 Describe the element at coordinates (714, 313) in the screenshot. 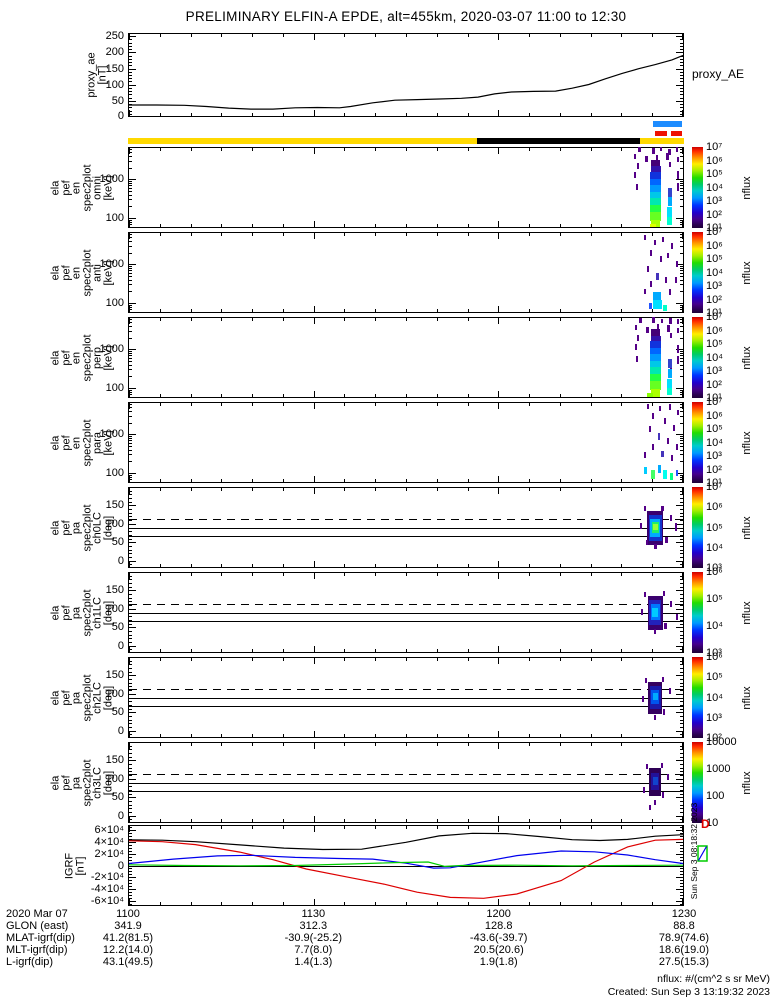

I see `colorbar-tick-label: 10¹` at that location.